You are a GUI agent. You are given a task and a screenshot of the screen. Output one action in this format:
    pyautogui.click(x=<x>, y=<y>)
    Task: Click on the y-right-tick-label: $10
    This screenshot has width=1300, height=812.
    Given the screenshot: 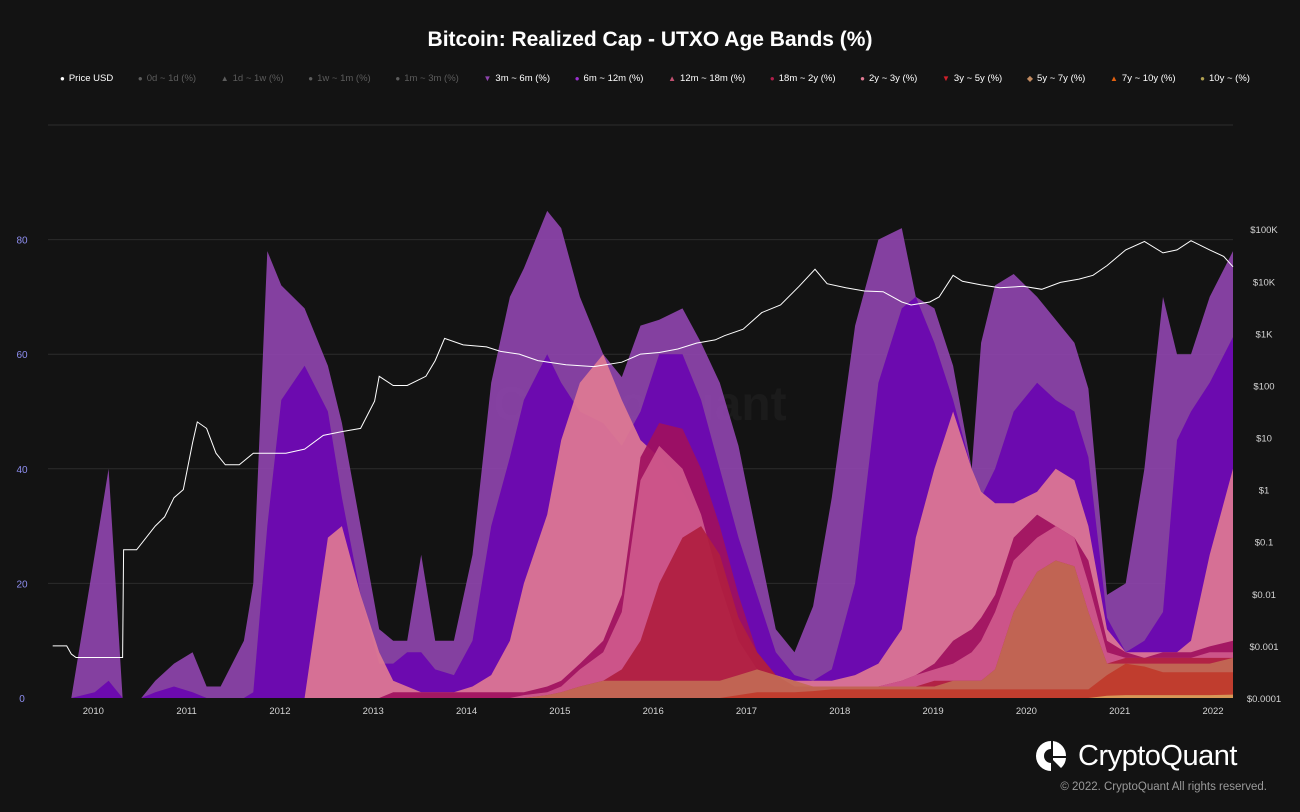 What is the action you would take?
    pyautogui.click(x=1264, y=439)
    